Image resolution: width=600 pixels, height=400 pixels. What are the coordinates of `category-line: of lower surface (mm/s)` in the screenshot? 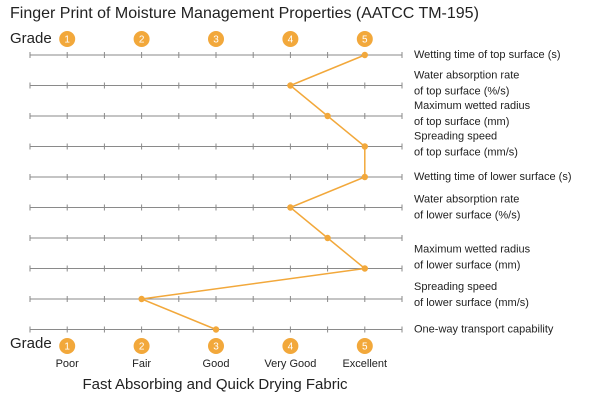 It's located at (471, 303).